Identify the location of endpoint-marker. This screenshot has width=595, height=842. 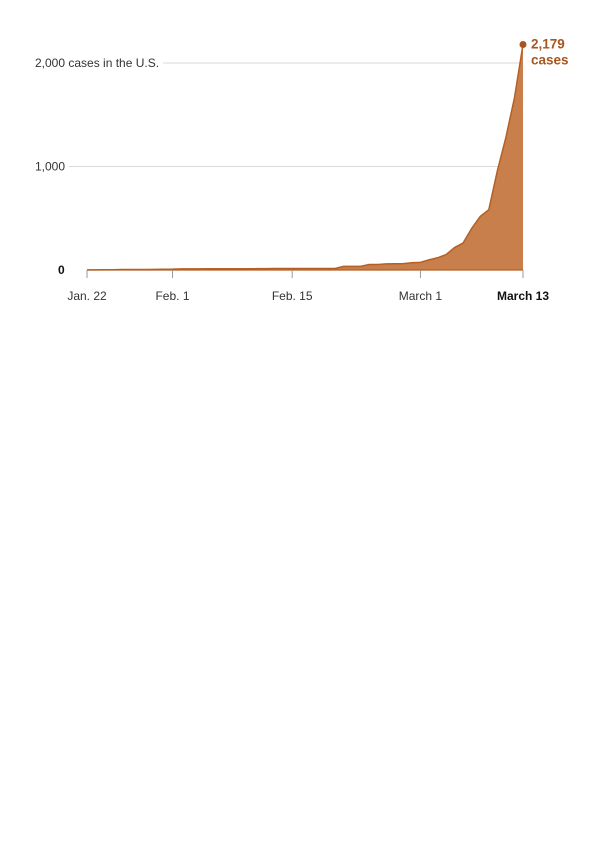
(523, 44).